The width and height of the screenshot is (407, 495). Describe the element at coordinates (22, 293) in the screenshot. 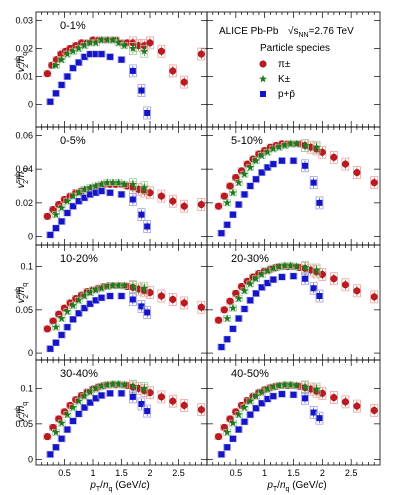

I see `y-axis-title-row3: vsub2/nq` at that location.